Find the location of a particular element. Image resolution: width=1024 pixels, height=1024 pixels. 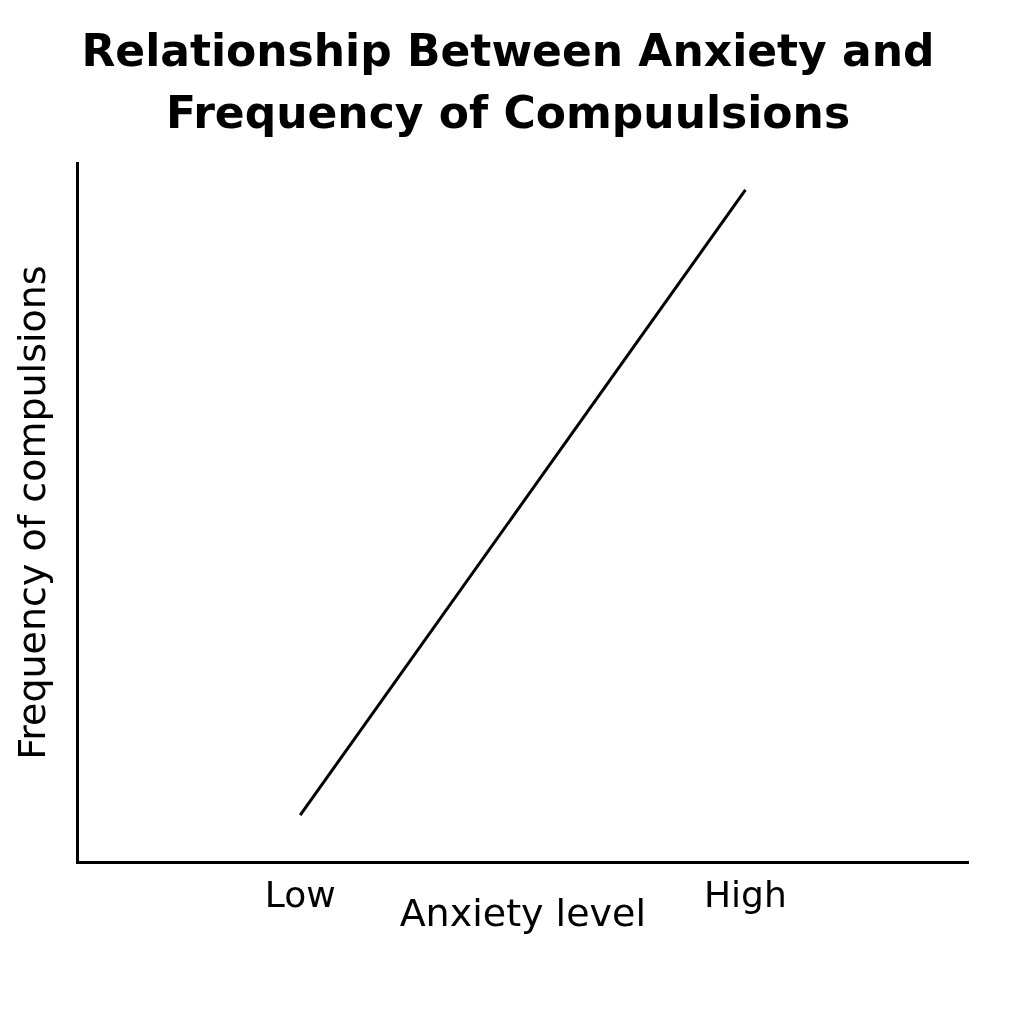

chart-title: Relationship Between Anxiety and Frequency of Compuulsions is located at coordinates (508, 82).